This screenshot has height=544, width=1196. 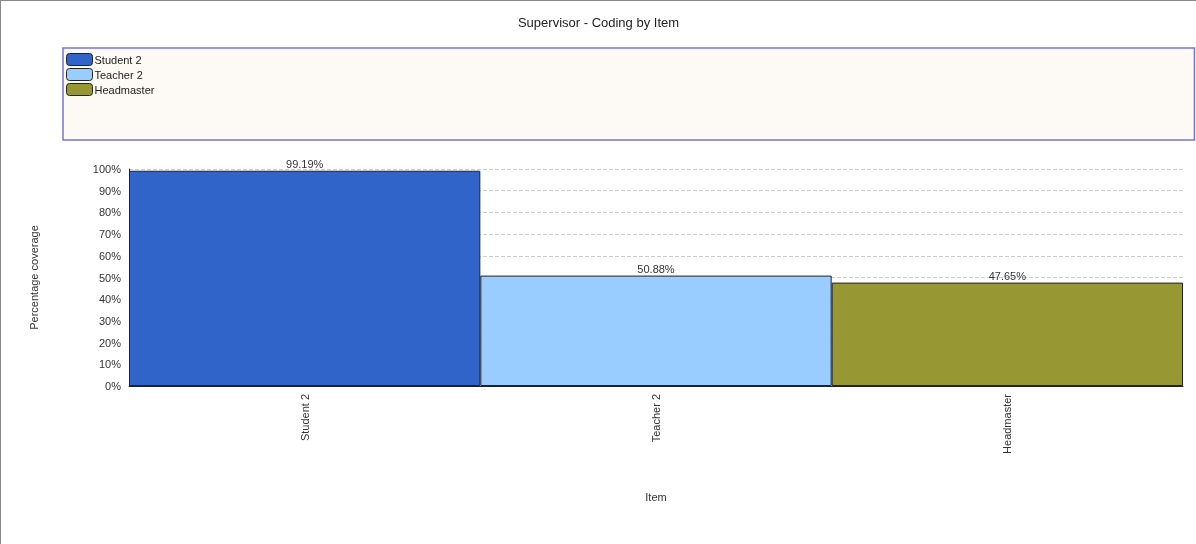 What do you see at coordinates (107, 169) in the screenshot?
I see `y-tick-label: 100%` at bounding box center [107, 169].